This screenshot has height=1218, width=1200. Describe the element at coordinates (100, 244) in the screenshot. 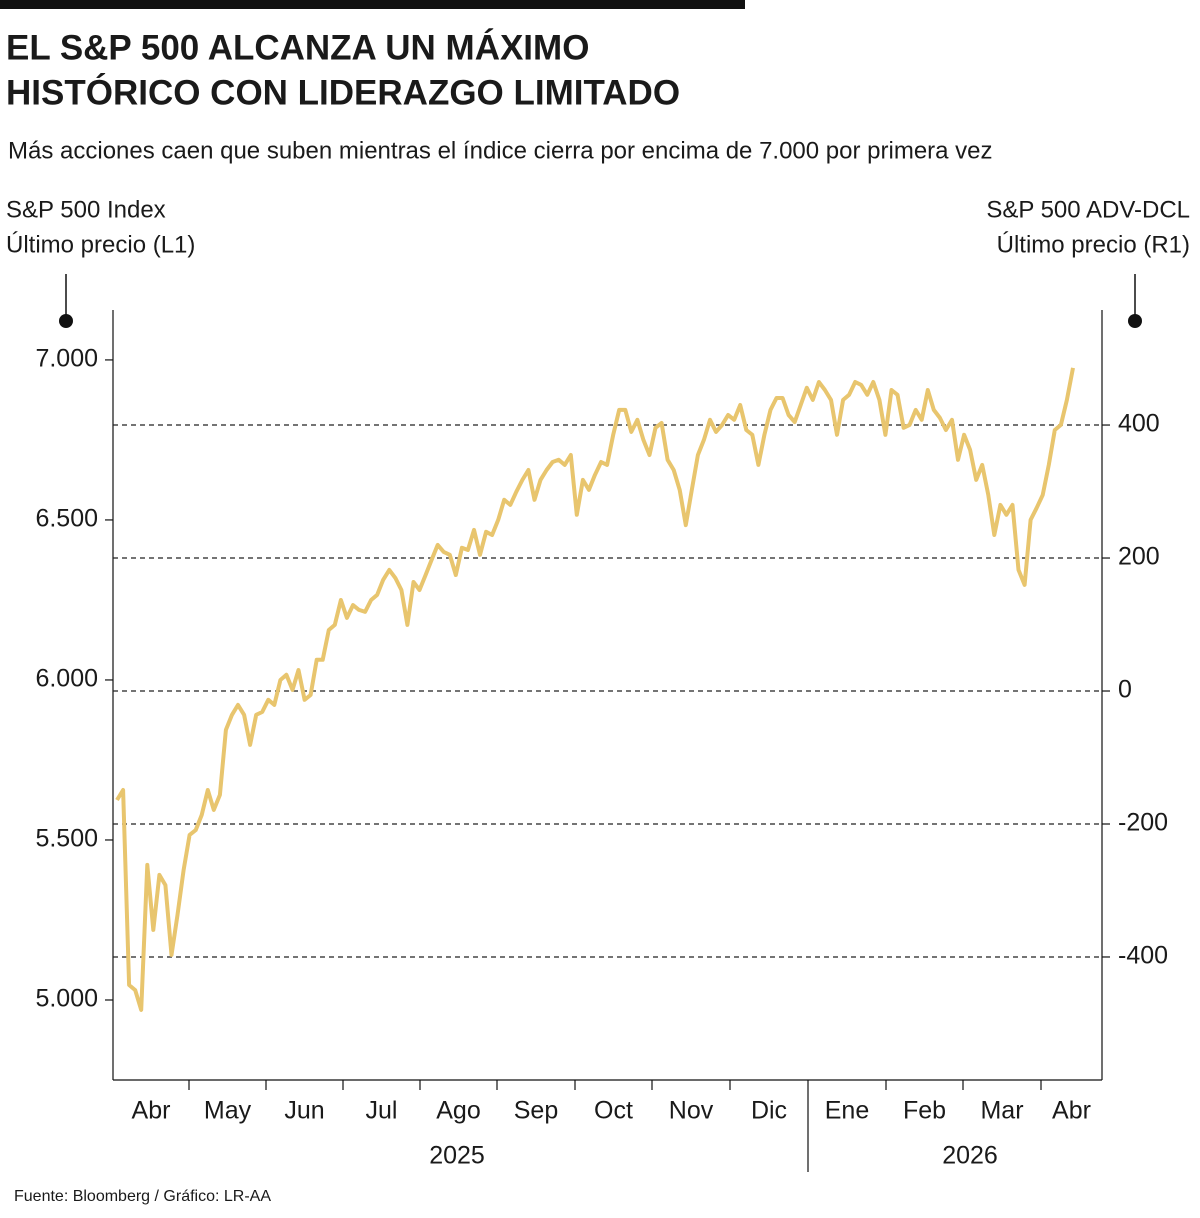

I see `y-axis-label: Último precio (L1)` at that location.